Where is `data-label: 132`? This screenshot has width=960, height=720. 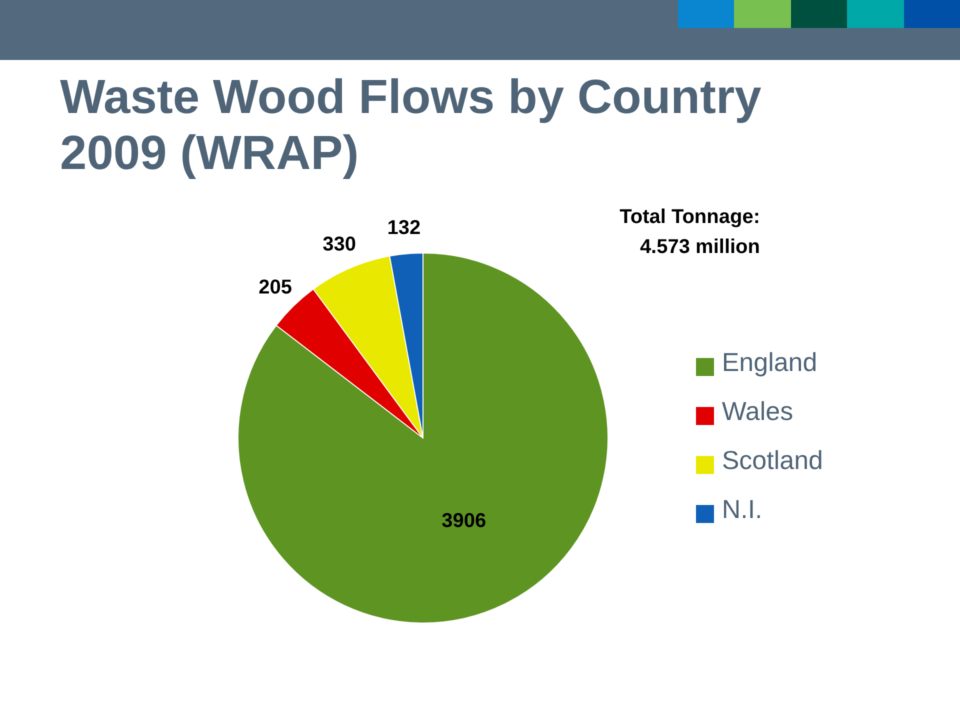
data-label: 132 is located at coordinates (404, 227).